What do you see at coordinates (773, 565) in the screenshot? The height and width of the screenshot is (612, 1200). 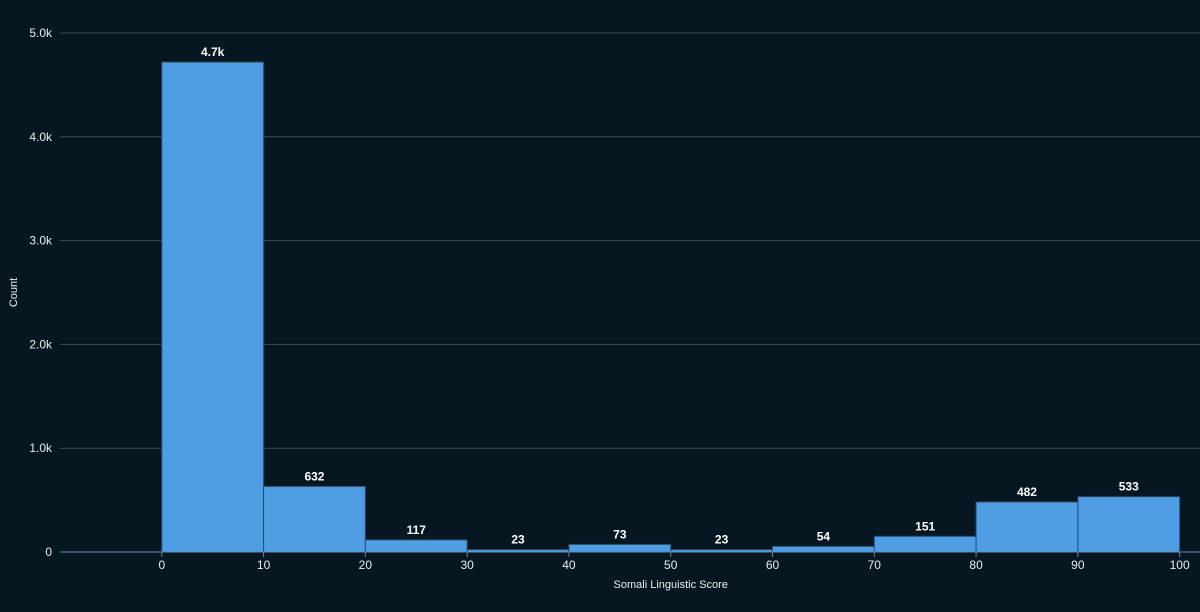 I see `x-tick-label: 60` at bounding box center [773, 565].